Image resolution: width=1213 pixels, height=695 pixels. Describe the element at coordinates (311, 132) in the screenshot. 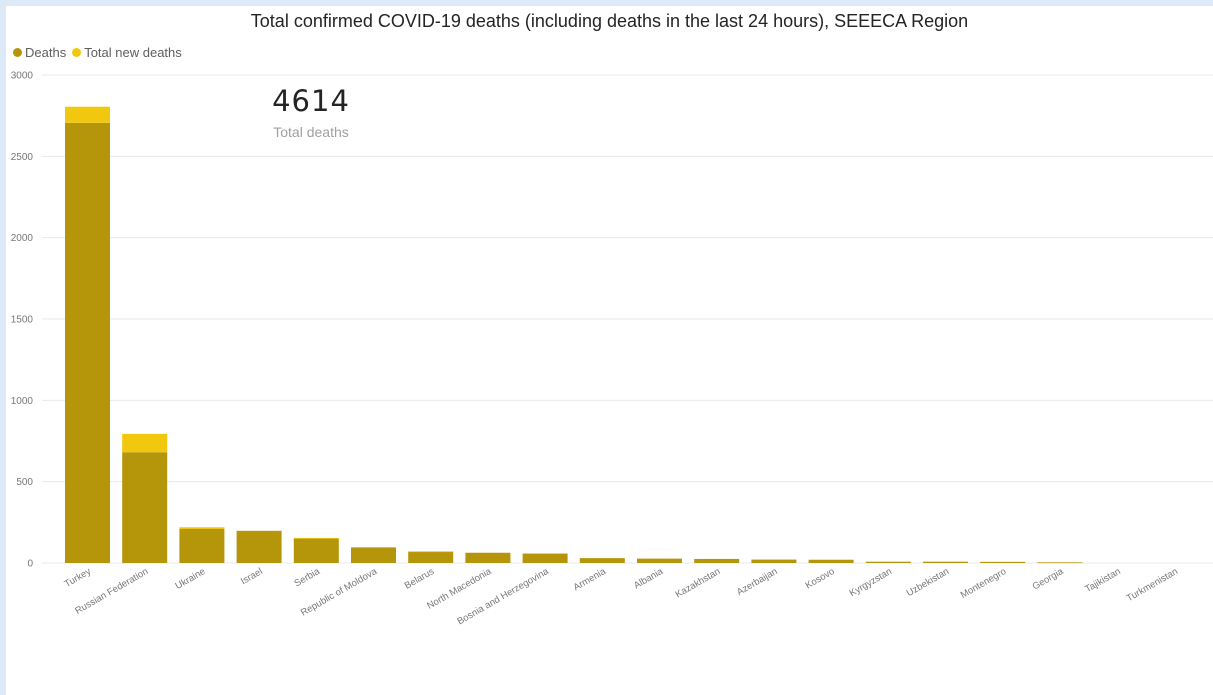

I see `kpi-label: Total deaths` at that location.